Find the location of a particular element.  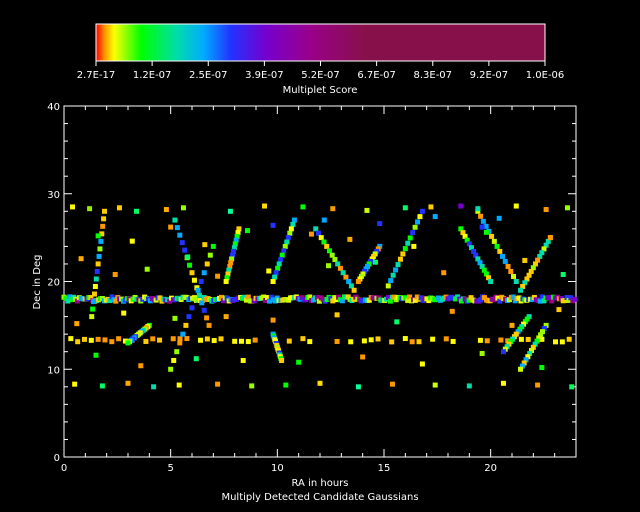

y-tick-label: 20 is located at coordinates (53, 283).